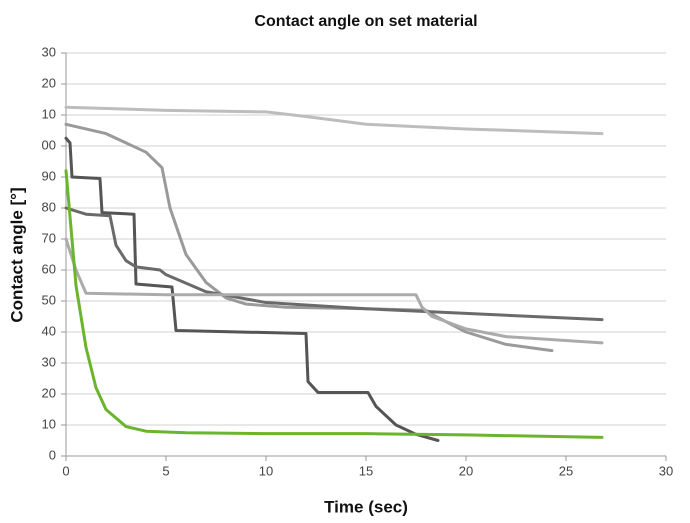 This screenshot has width=690, height=523. Describe the element at coordinates (49, 299) in the screenshot. I see `y-tick-label: 50` at that location.